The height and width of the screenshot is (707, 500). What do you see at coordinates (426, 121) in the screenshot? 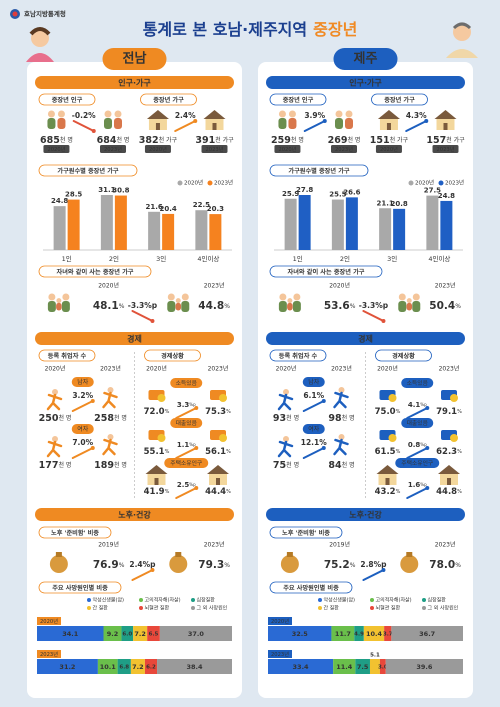
I see `change-arrow-head` at bounding box center [426, 121].